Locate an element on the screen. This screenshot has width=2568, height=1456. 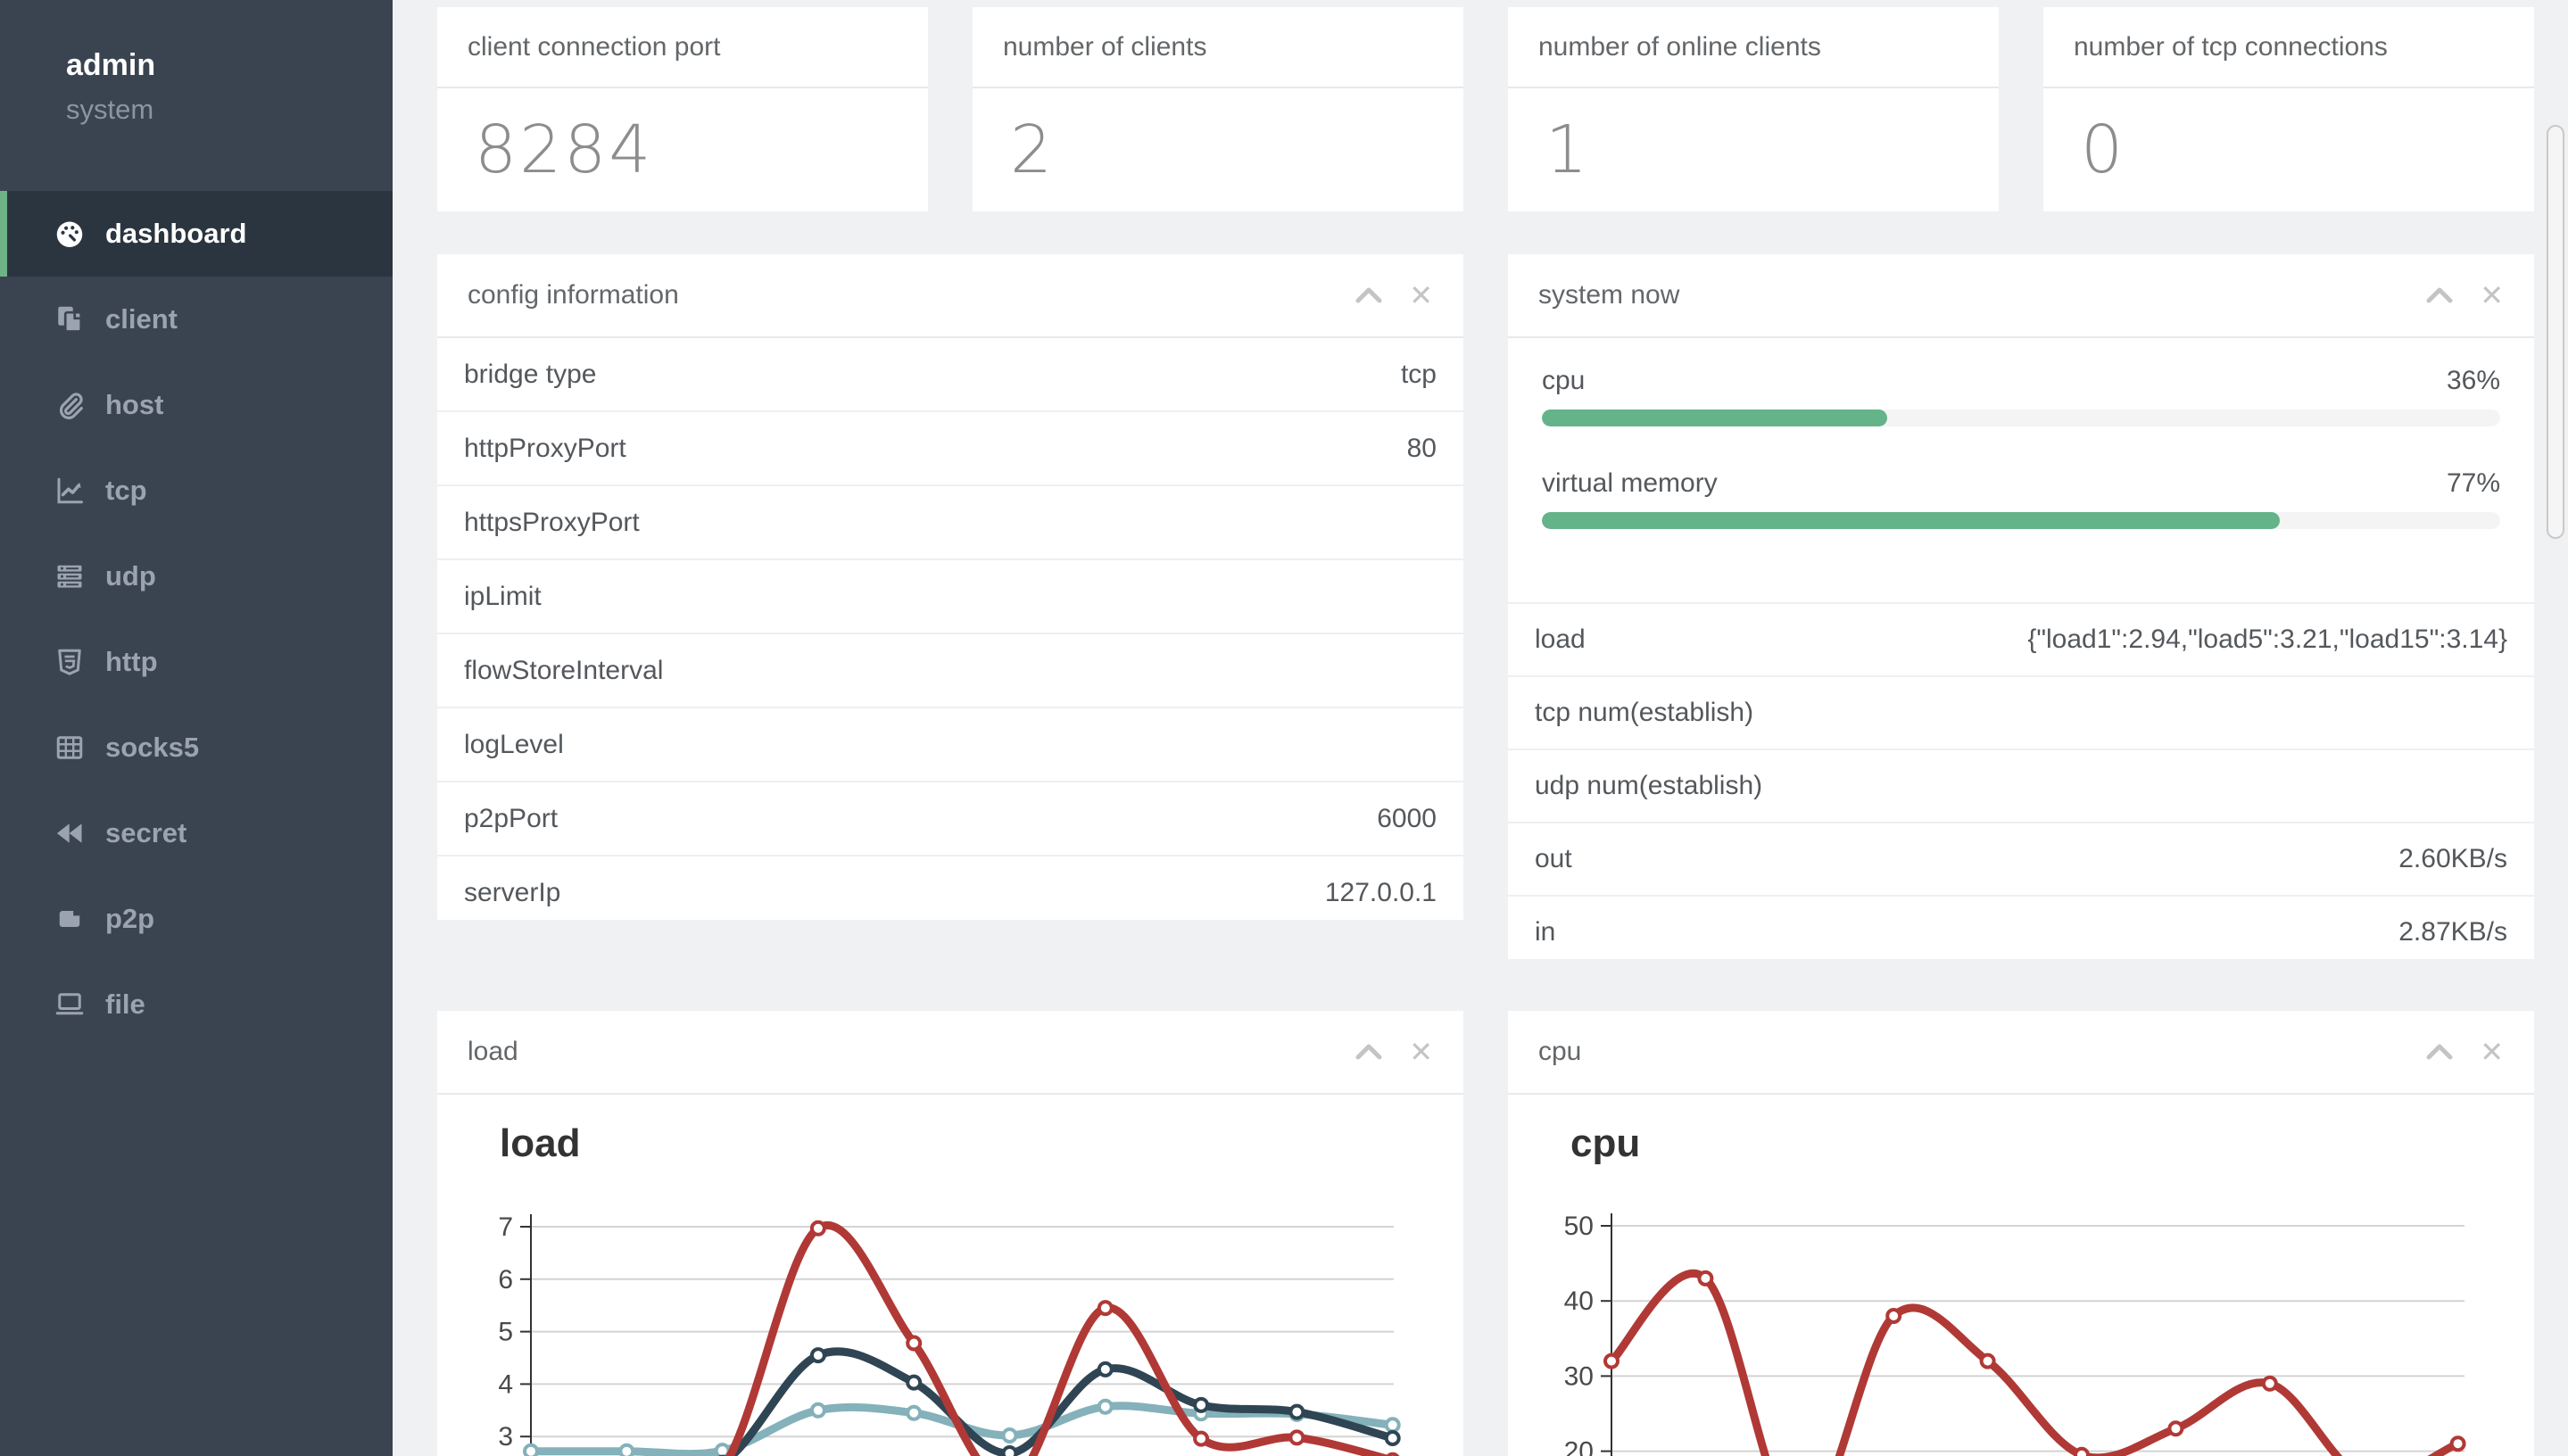
udp-icon is located at coordinates (70, 576).